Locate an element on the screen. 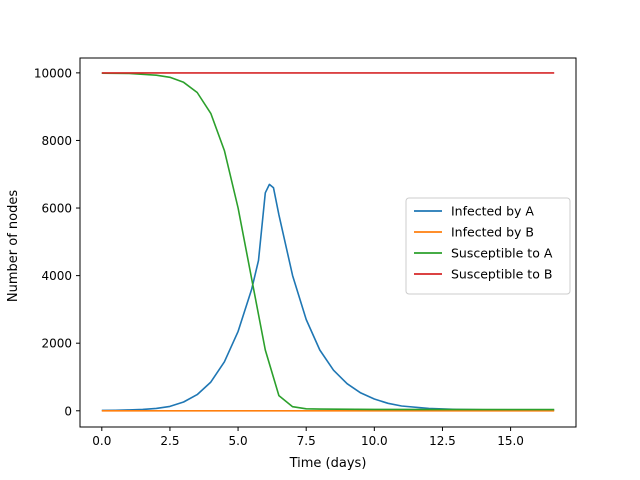  y-axis-ticks: 0 2000 4000 6000 8000 10000 is located at coordinates (57, 242).